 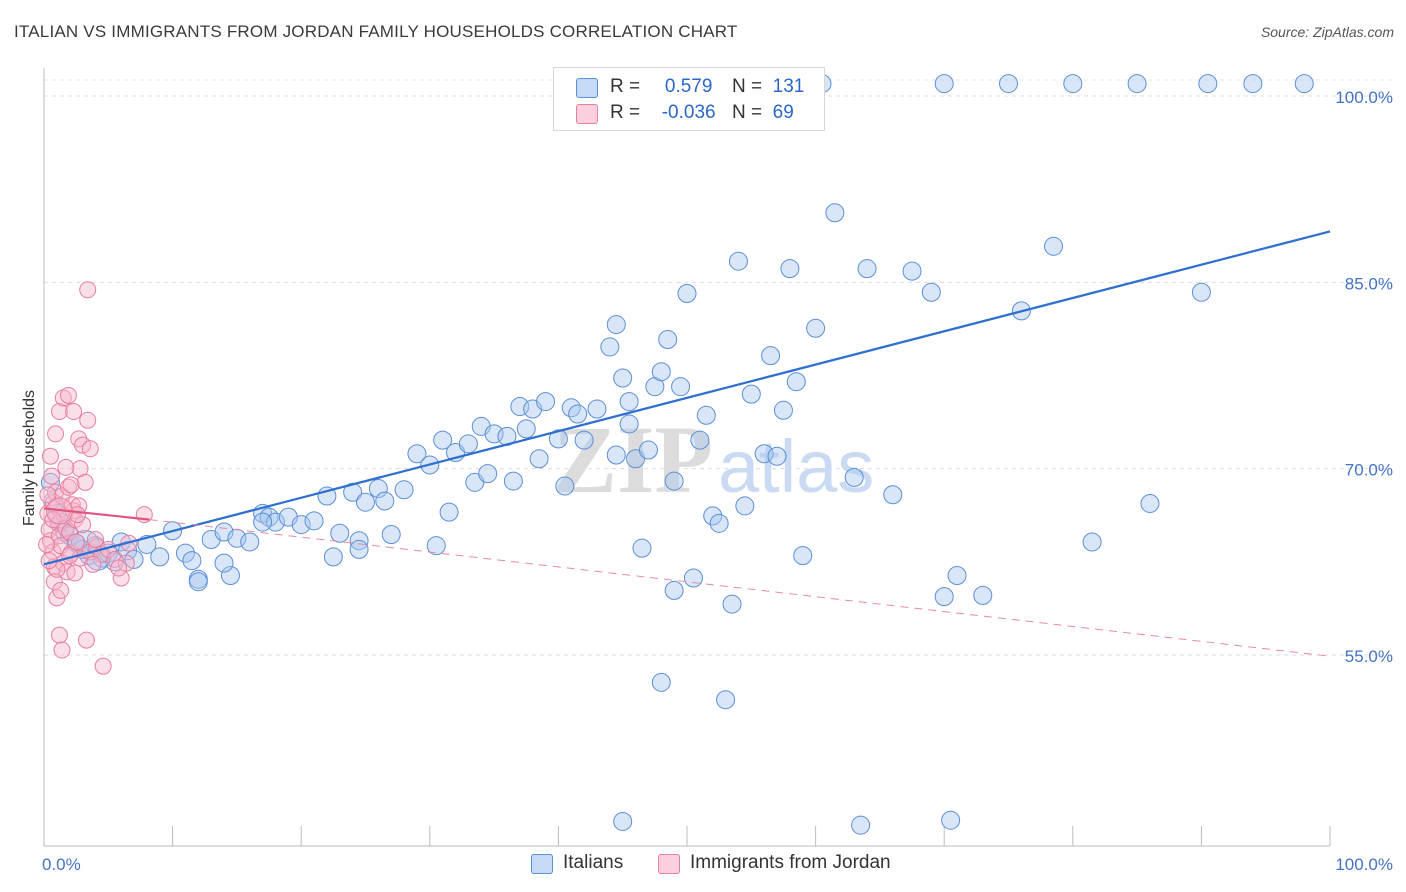 I want to click on watermark-atlas: atlas, so click(x=796, y=466).